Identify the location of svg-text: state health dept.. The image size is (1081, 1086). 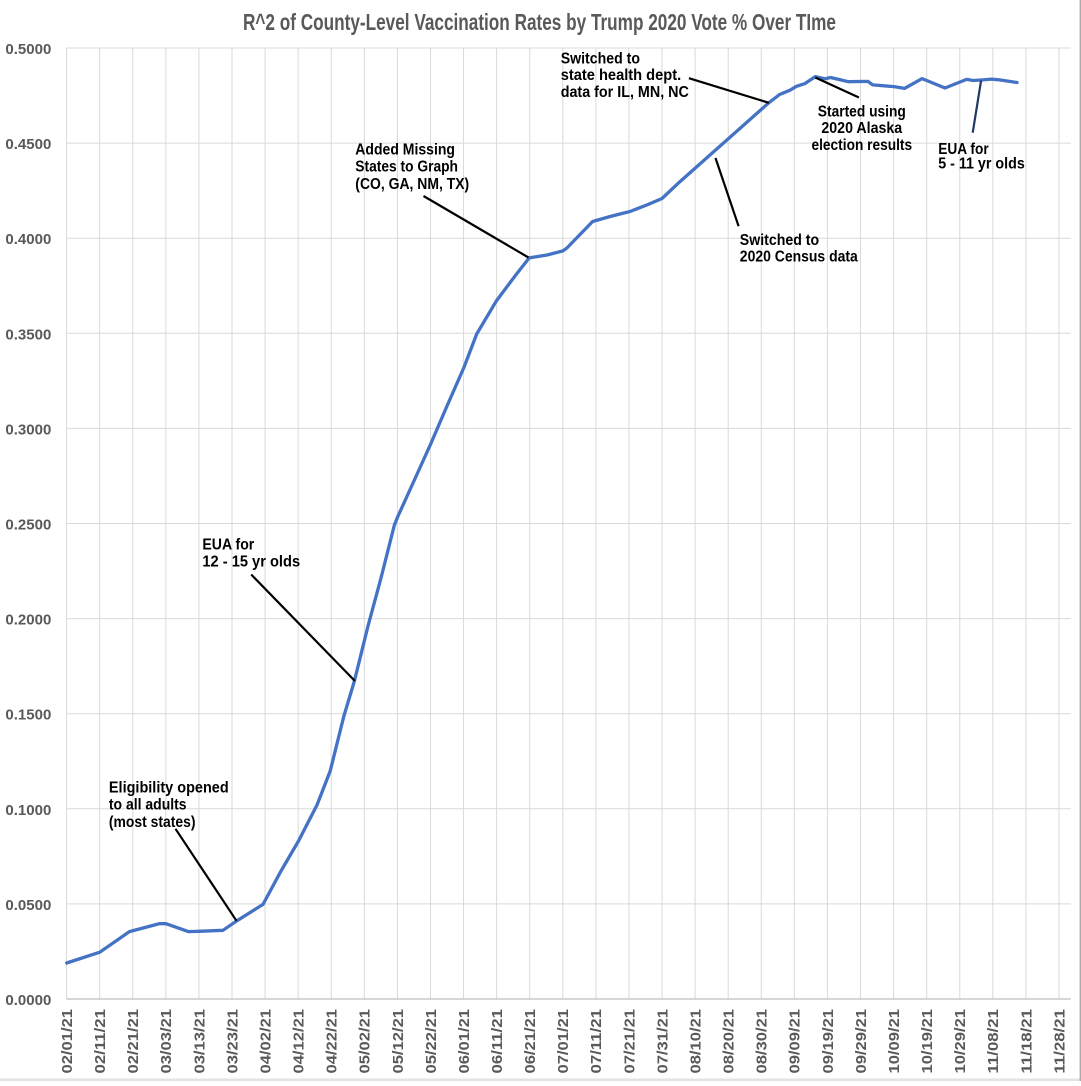
(621, 75).